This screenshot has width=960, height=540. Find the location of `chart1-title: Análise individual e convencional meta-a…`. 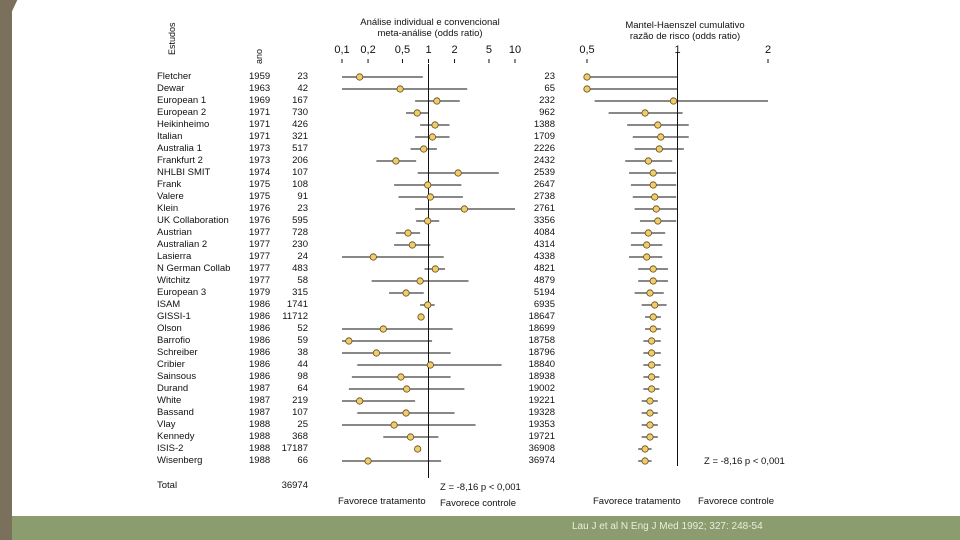

chart1-title: Análise individual e convencional meta-a… is located at coordinates (430, 28).